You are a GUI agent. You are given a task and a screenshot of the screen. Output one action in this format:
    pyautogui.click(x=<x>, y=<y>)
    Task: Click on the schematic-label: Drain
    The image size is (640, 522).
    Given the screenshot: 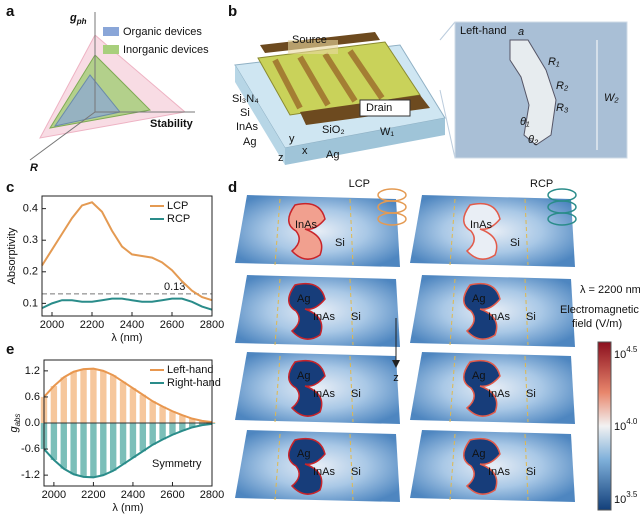 What is the action you would take?
    pyautogui.click(x=379, y=108)
    